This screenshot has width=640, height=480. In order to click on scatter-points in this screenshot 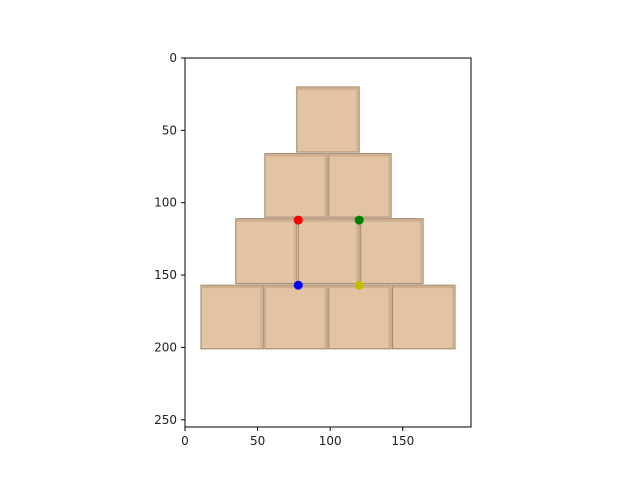, I will do `click(328, 252)`.